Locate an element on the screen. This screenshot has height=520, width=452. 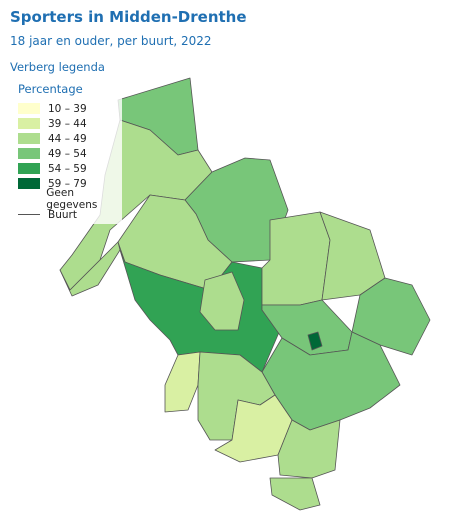
legend-item-class-4: 49 – 54 is located at coordinates (52, 153).